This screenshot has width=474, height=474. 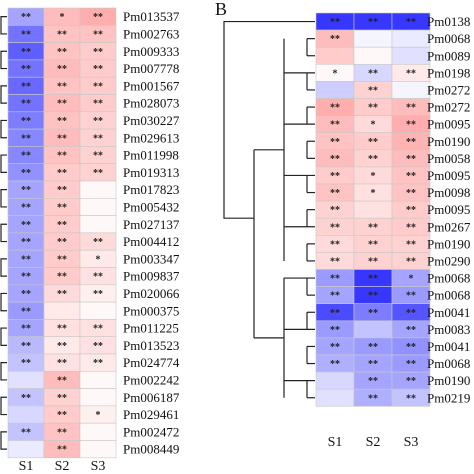 I want to click on row-label: Pm009333, so click(x=151, y=51).